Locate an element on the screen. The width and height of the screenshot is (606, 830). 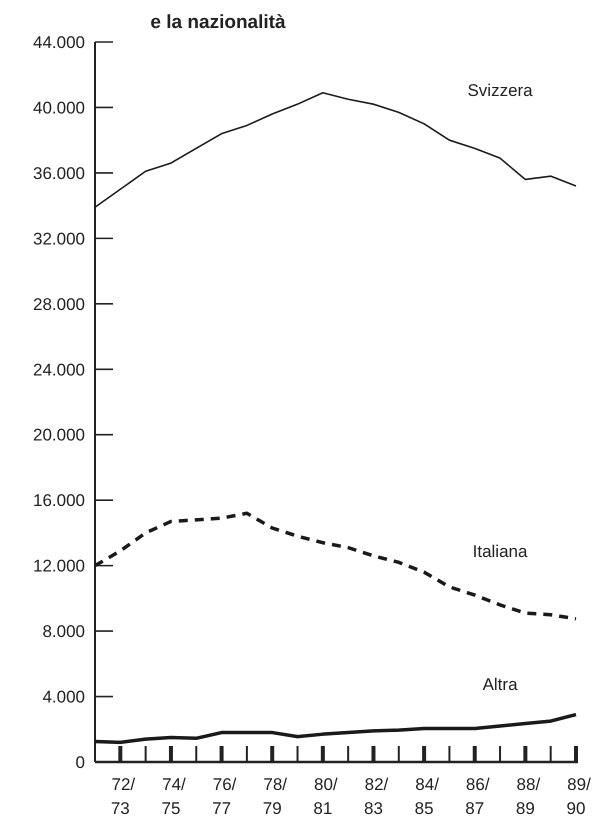
y-tick-label: 40.000 is located at coordinates (59, 108).